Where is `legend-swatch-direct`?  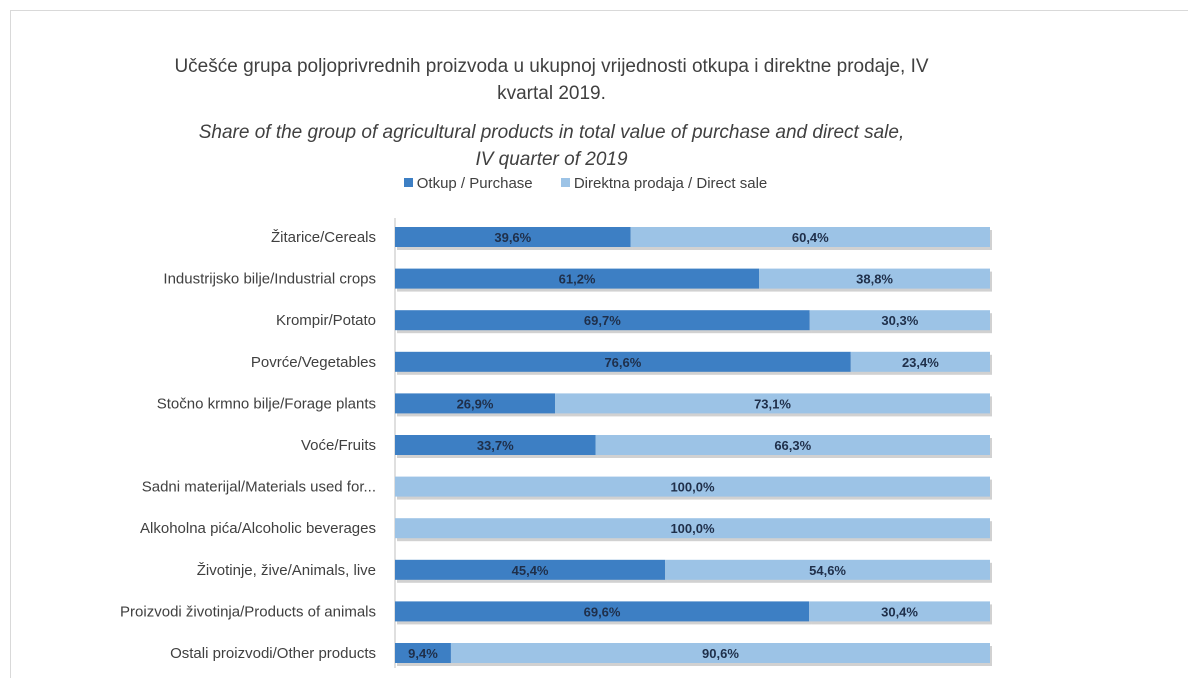 legend-swatch-direct is located at coordinates (565, 182).